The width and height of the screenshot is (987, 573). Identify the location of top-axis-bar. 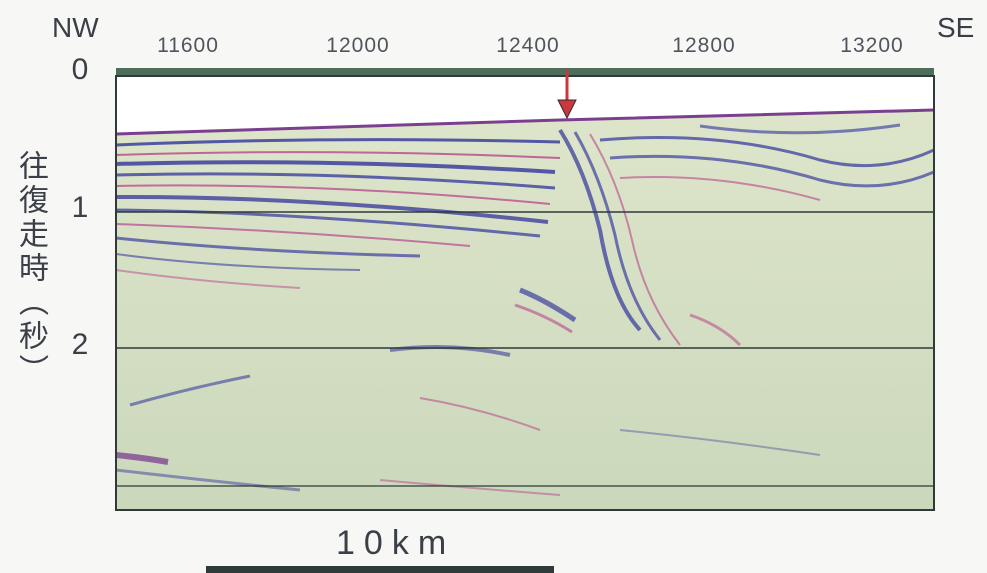
(525, 72).